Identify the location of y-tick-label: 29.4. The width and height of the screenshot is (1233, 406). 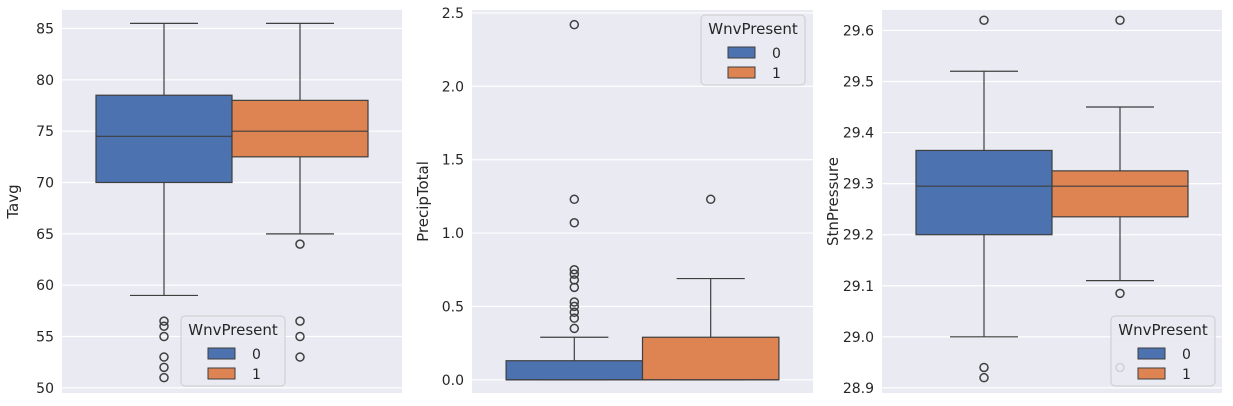
(858, 134).